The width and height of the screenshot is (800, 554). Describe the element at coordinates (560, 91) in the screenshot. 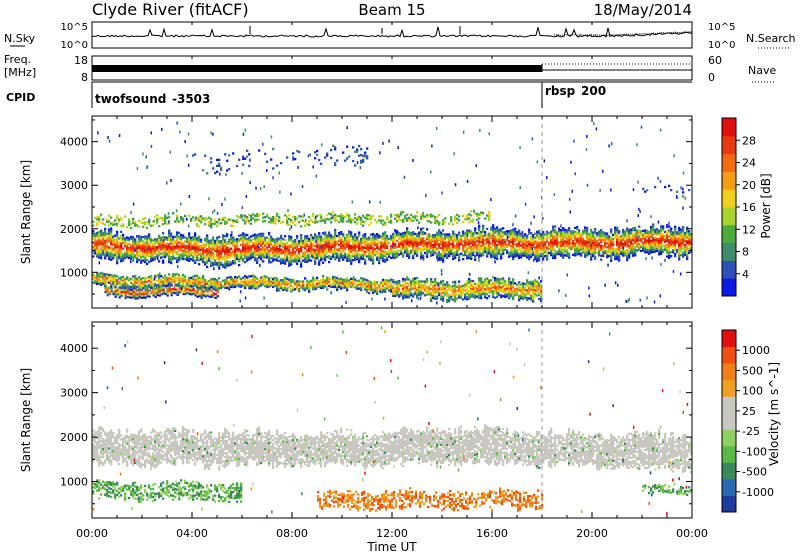

I see `cpid-entry-1-name: rbsp` at that location.